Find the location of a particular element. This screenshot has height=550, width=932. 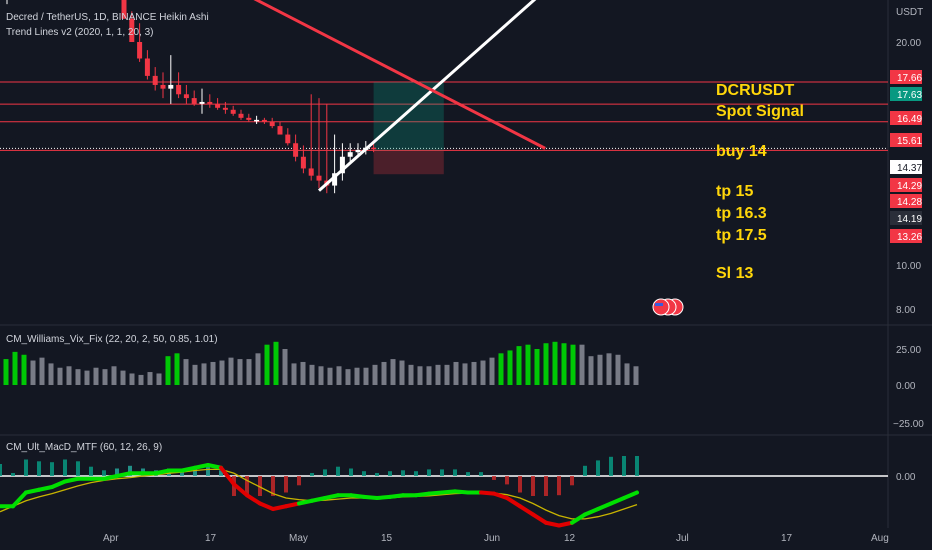

annotation-tp1: tp 15 is located at coordinates (734, 191).